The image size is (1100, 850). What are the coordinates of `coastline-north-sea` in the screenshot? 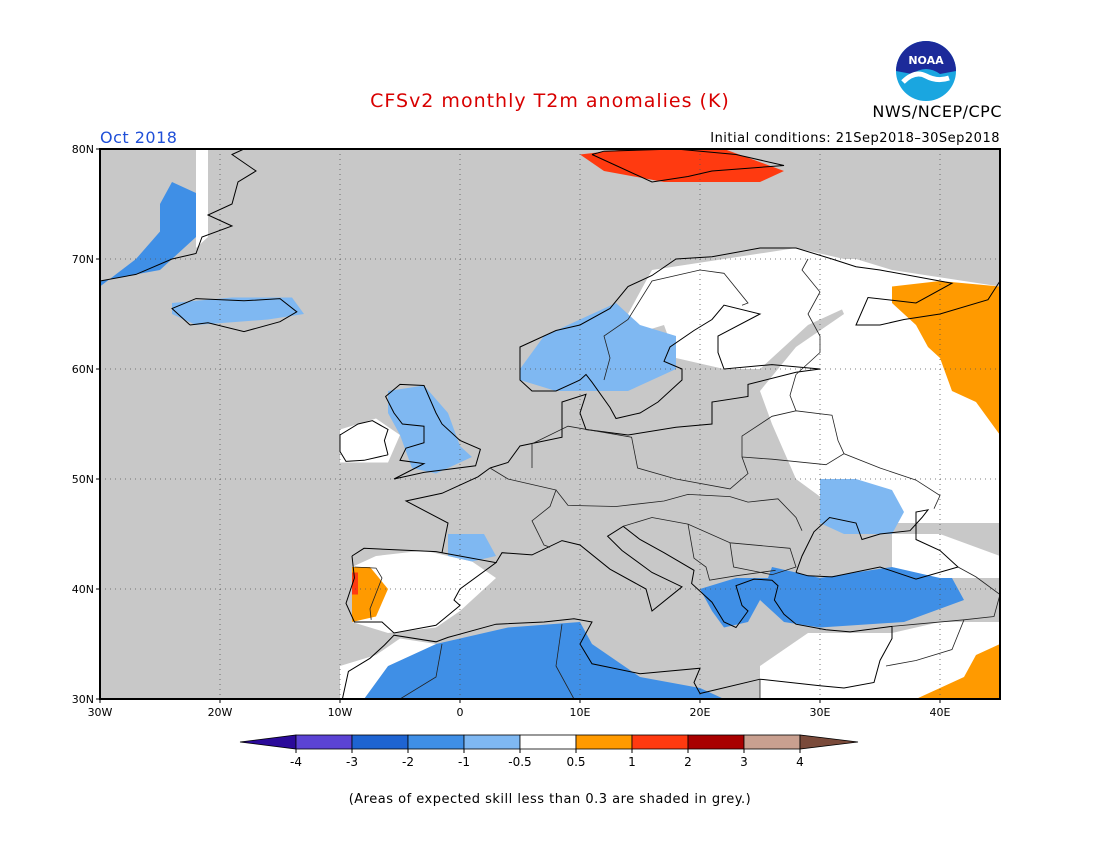 It's located at (655, 418).